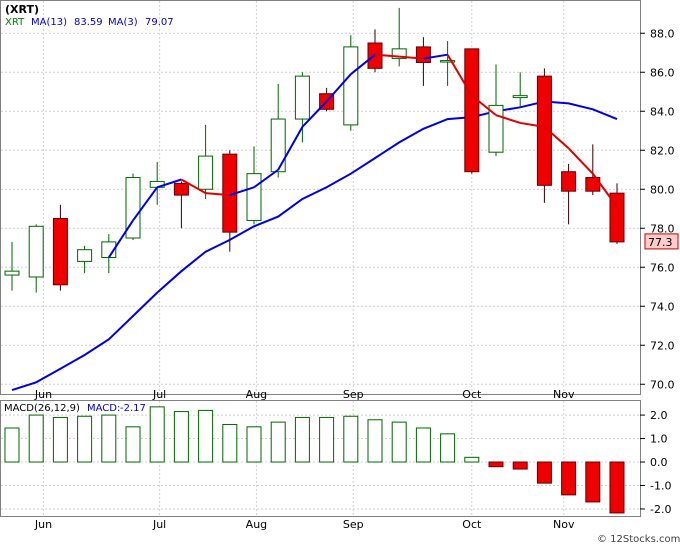 The height and width of the screenshot is (546, 680). I want to click on macd-tick-label: -2.0, so click(660, 509).